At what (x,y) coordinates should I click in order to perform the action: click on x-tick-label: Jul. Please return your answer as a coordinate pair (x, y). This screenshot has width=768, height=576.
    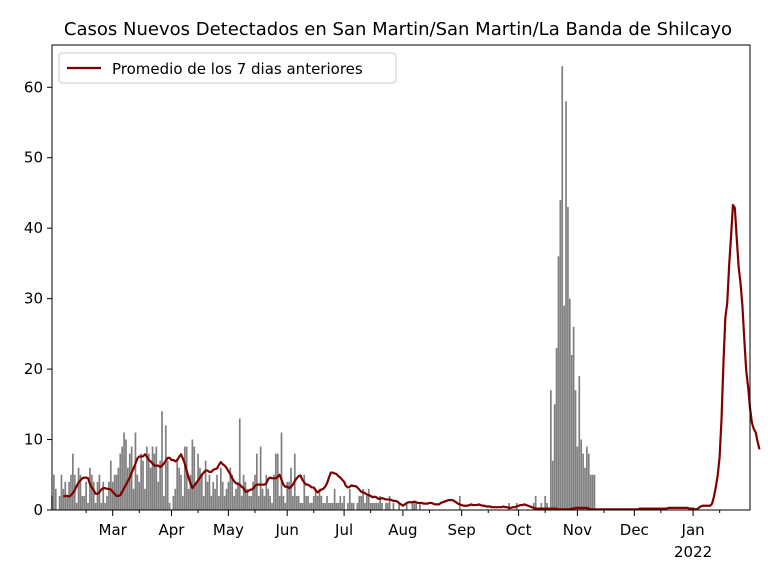
    Looking at the image, I should click on (343, 530).